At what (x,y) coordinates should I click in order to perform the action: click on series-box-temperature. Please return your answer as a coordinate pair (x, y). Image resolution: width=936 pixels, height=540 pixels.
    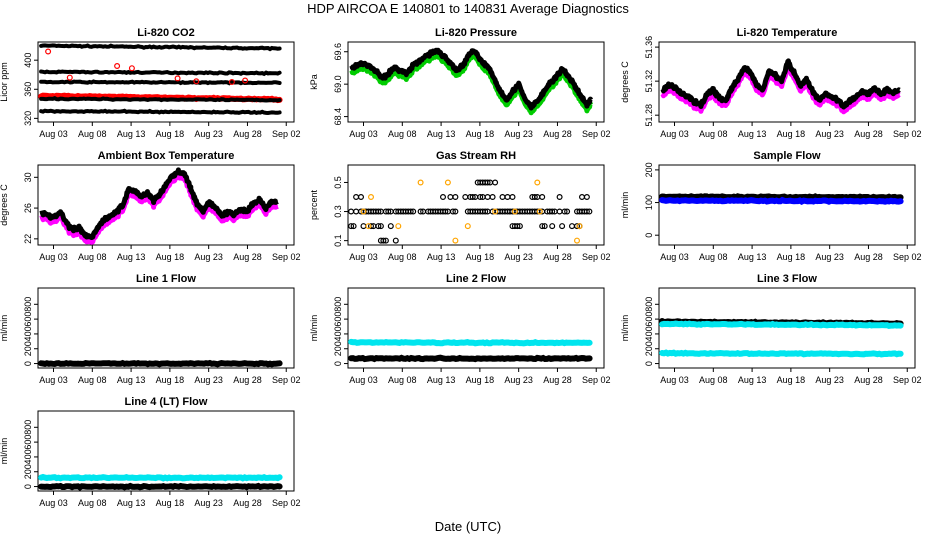
    Looking at the image, I should click on (159, 206).